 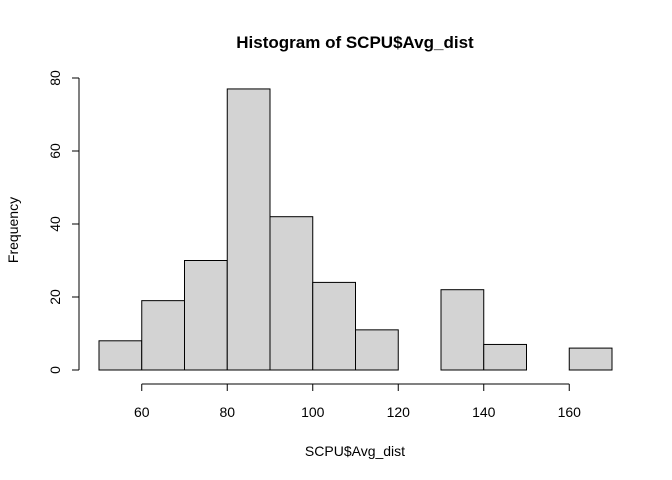 I want to click on y-axis: 0 20 40 60 80, so click(x=63, y=222).